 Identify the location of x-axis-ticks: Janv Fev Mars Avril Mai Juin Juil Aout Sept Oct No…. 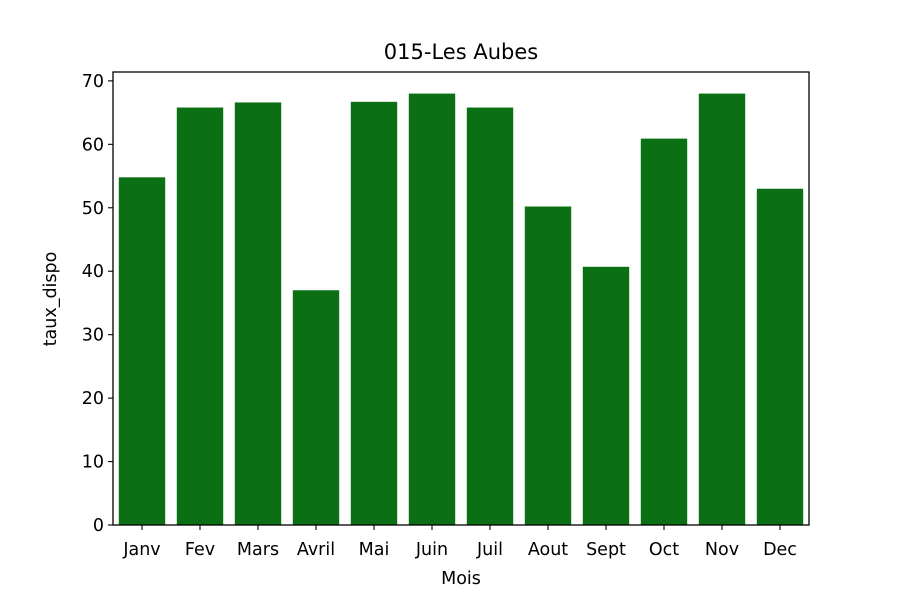
(459, 542).